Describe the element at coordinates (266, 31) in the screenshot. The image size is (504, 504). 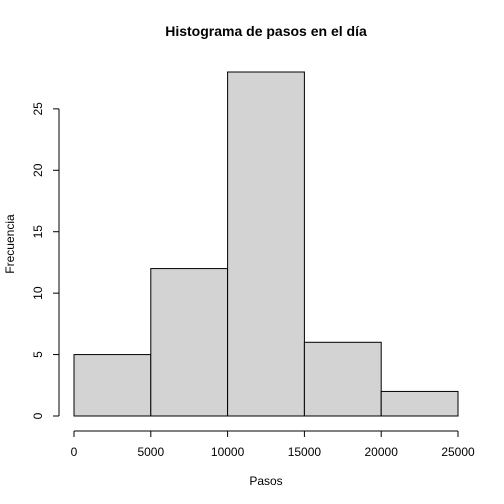
I see `chart-title: Histograma de pasos en el día` at that location.